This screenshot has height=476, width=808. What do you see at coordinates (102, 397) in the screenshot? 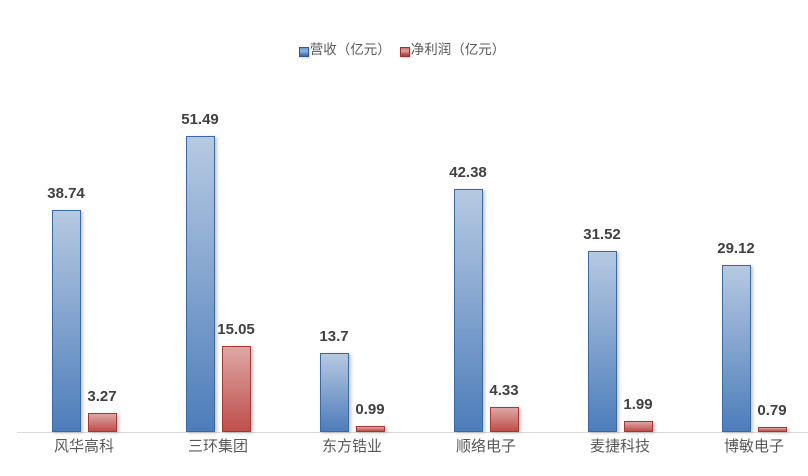
I see `net-profit-value-label-1: 3.27` at bounding box center [102, 397].